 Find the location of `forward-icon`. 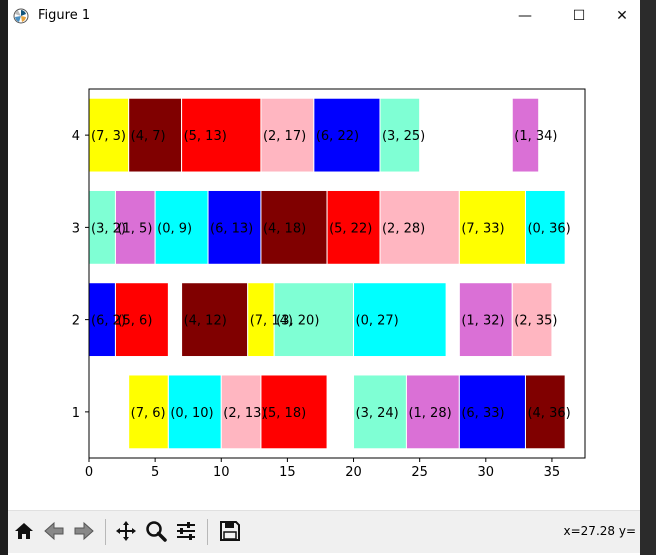

forward-icon is located at coordinates (84, 531).